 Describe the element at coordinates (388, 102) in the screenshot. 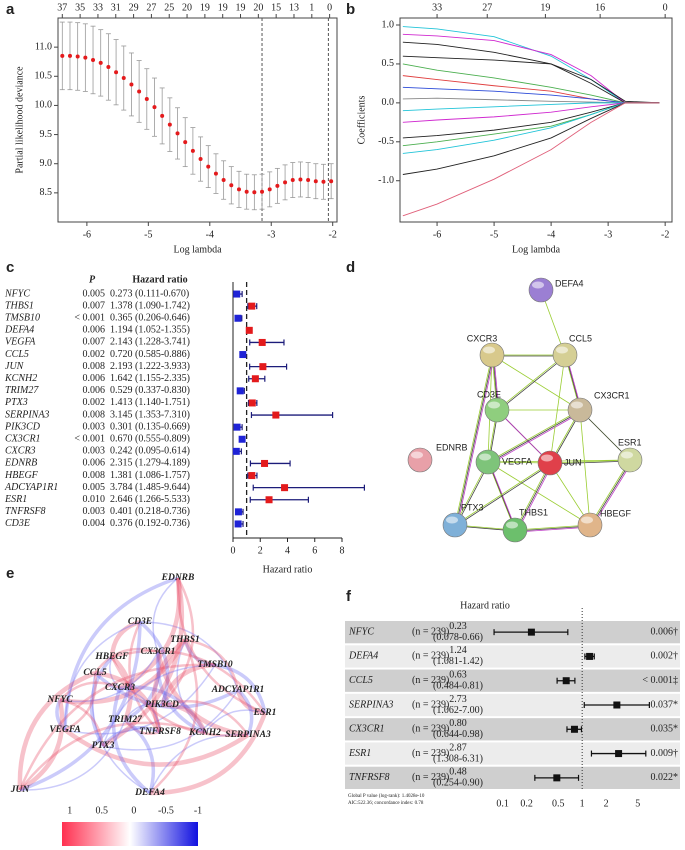

I see `y-tick-label: 0.0` at that location.